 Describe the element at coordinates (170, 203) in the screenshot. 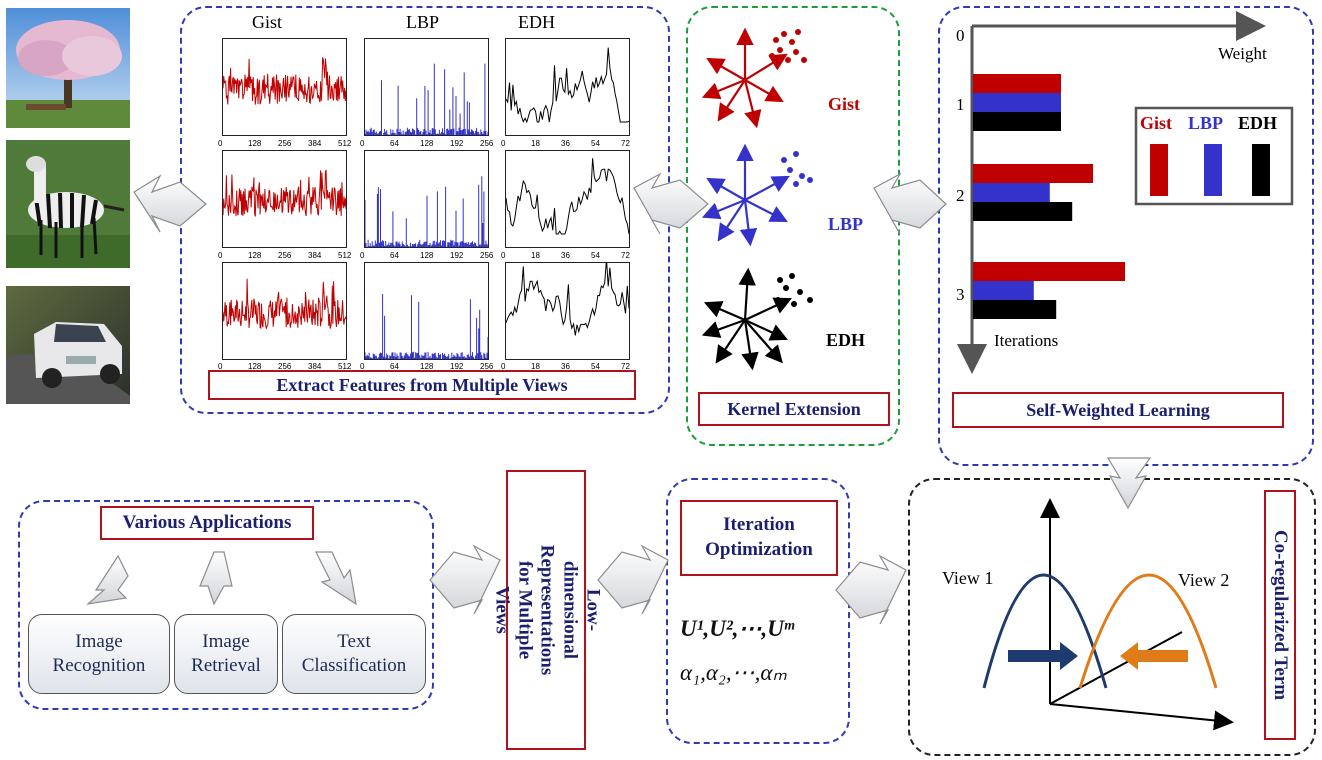

I see `flow-arrow-input` at that location.